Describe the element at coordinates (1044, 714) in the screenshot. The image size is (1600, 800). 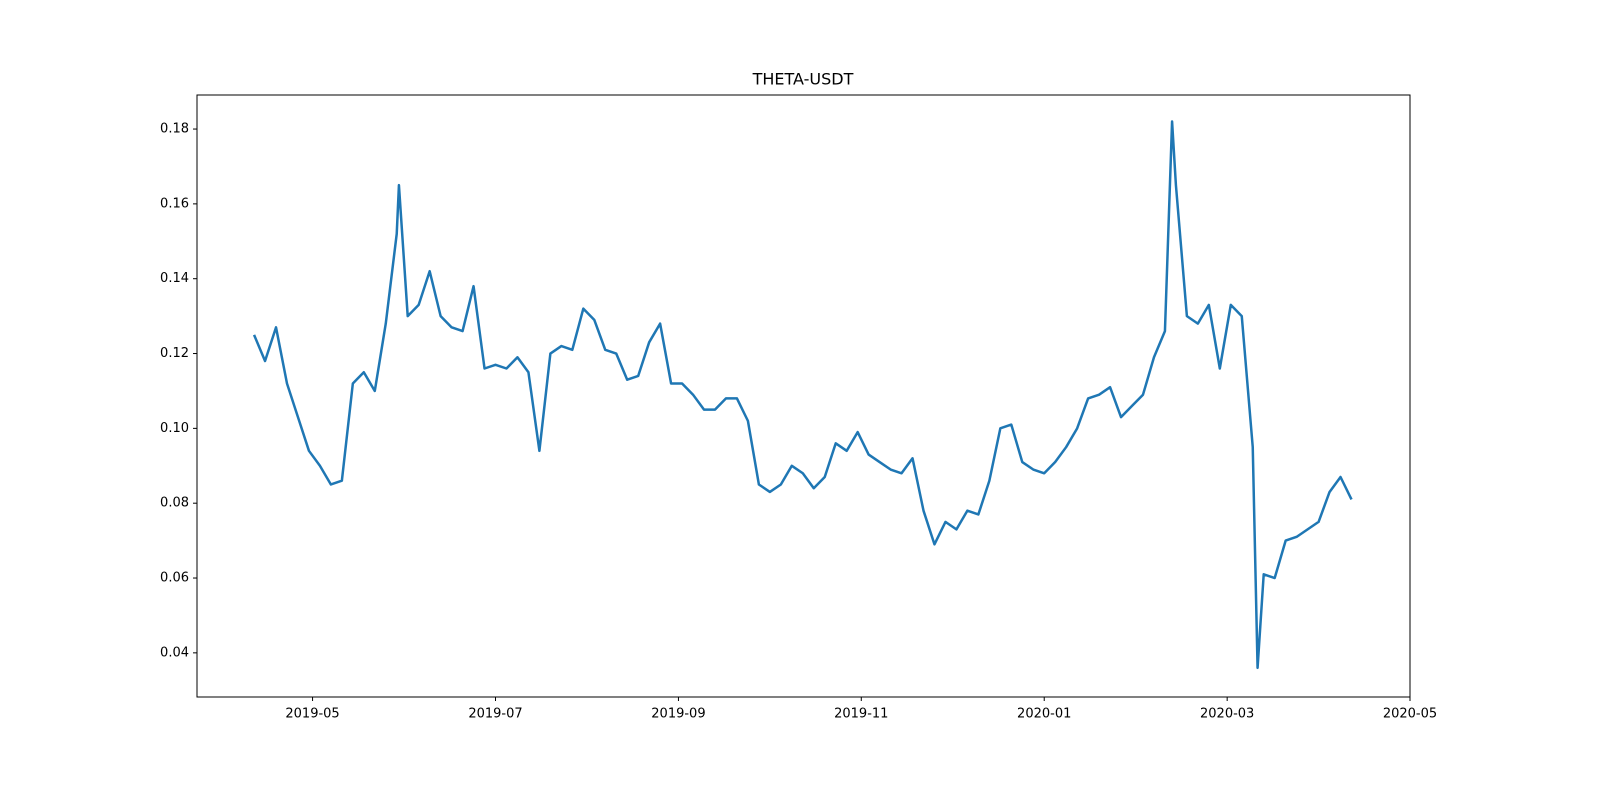
I see `x-tick-label: 2020-01` at that location.